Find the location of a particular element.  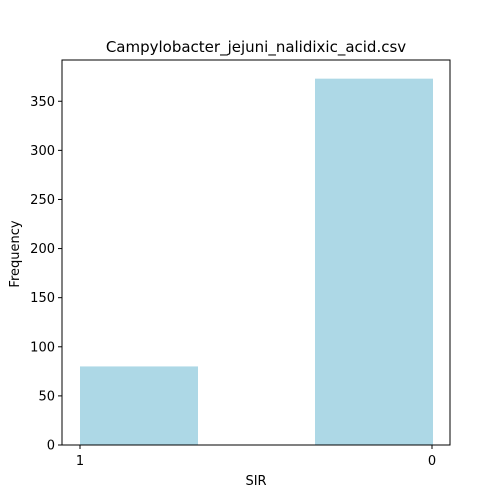

x-tick-label: 1 is located at coordinates (80, 461).